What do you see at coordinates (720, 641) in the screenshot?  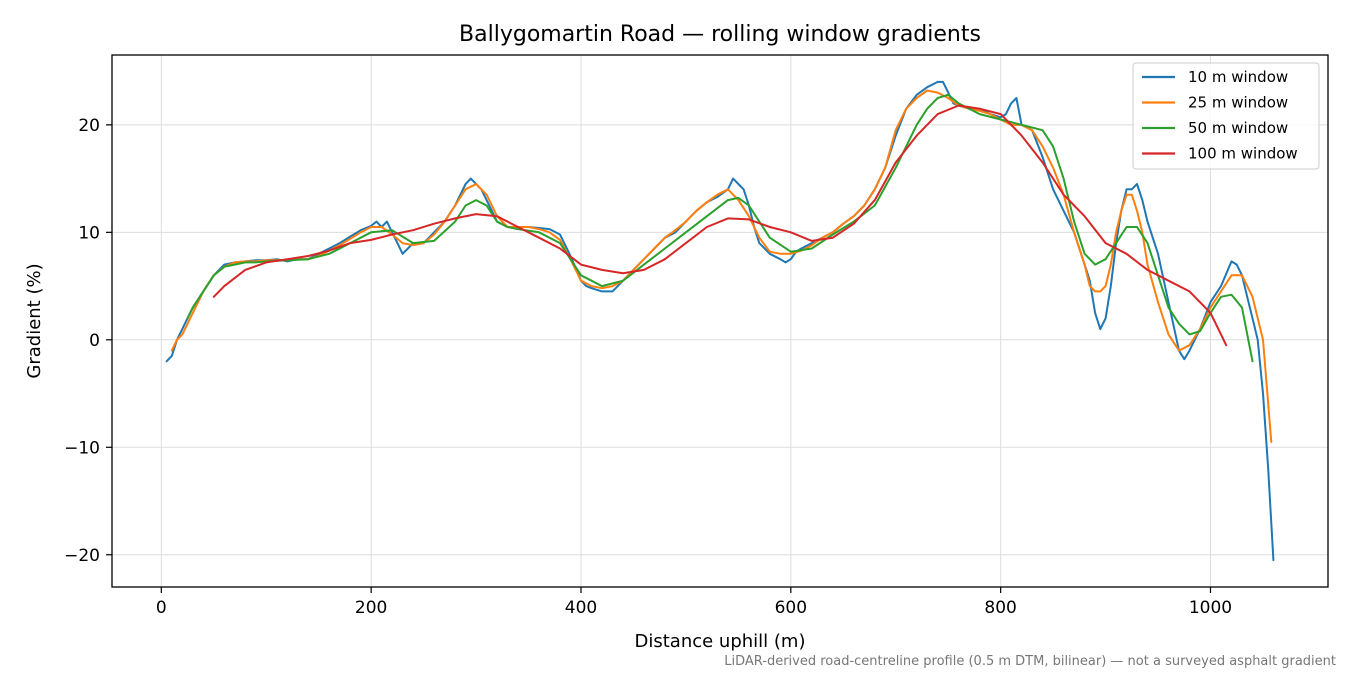 I see `x-axis-label: Distance uphill (m)` at bounding box center [720, 641].